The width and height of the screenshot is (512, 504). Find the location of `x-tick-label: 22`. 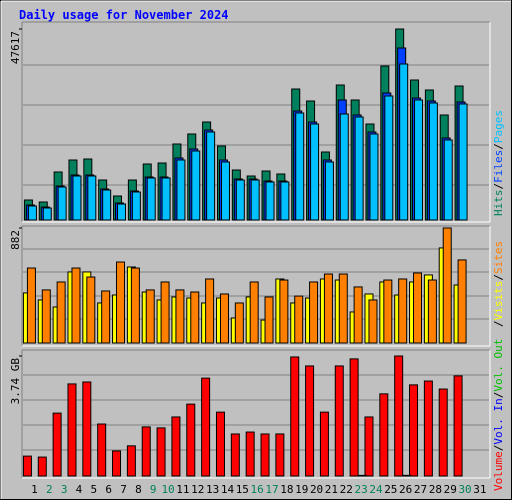

x-tick-label: 22 is located at coordinates (346, 489).